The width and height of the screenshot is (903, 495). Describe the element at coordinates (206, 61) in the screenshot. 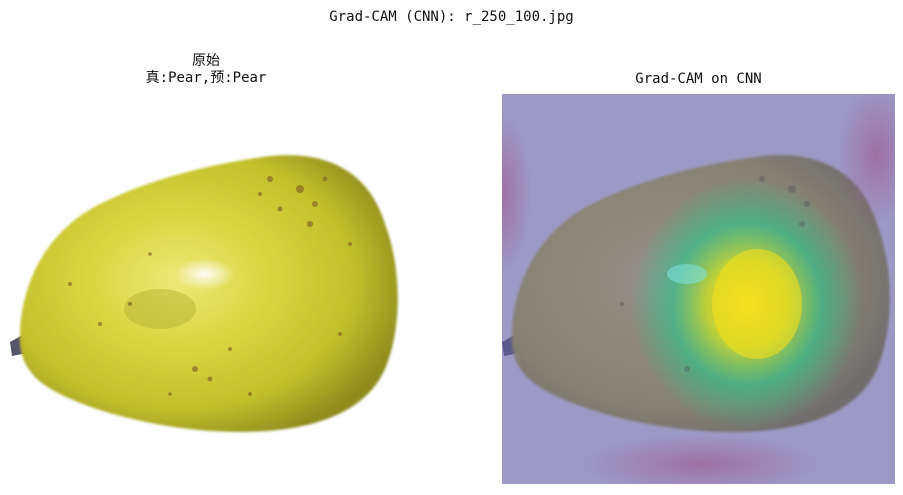

I see `original-title-line1: 原始` at that location.